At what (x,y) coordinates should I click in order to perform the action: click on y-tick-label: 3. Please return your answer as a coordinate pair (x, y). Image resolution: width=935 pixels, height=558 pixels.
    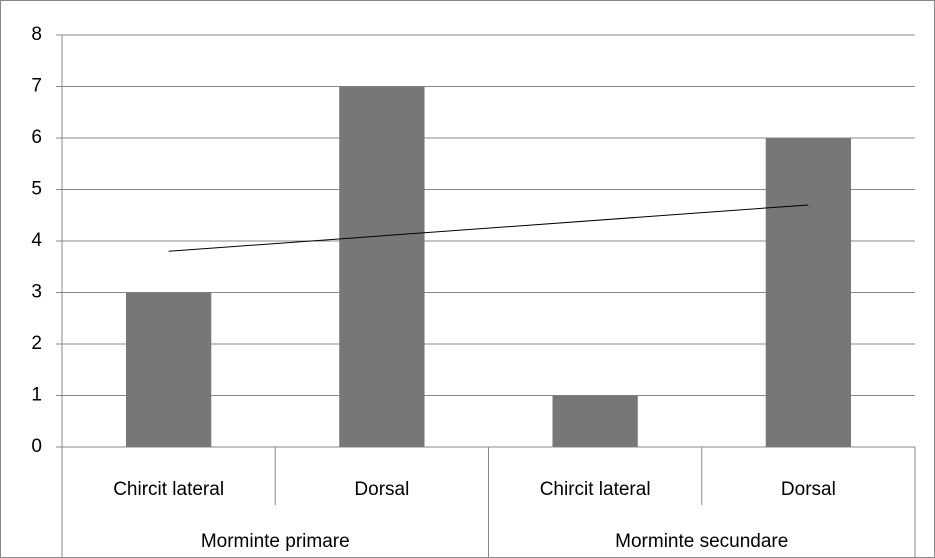
    Looking at the image, I should click on (36, 292).